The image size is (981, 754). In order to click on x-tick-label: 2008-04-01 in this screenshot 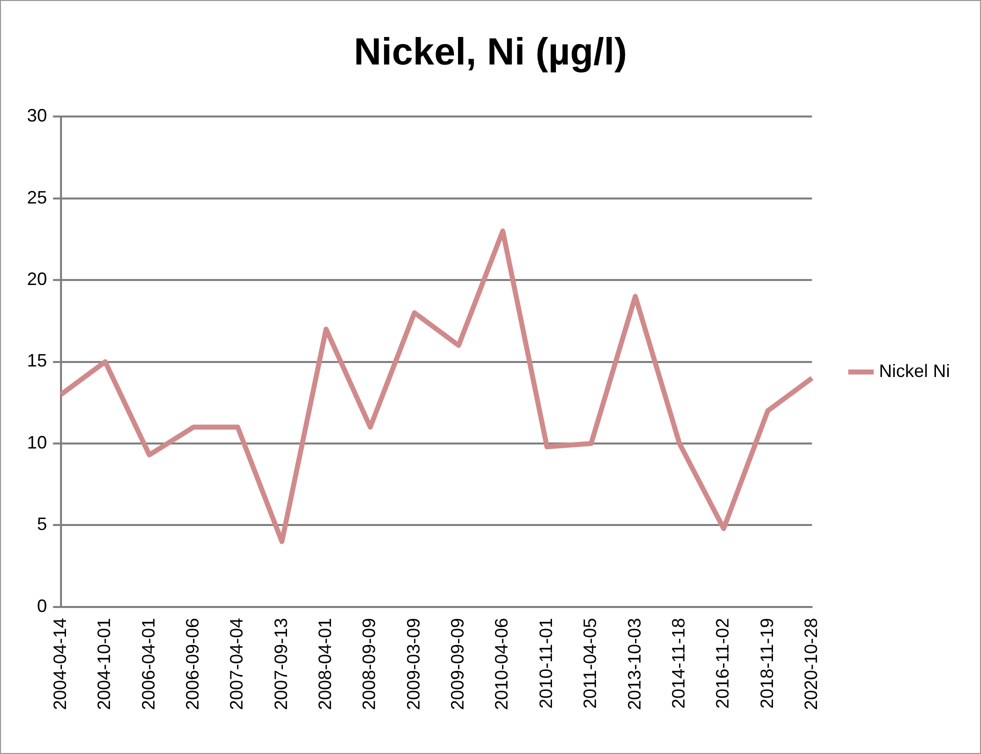, I will do `click(325, 664)`.